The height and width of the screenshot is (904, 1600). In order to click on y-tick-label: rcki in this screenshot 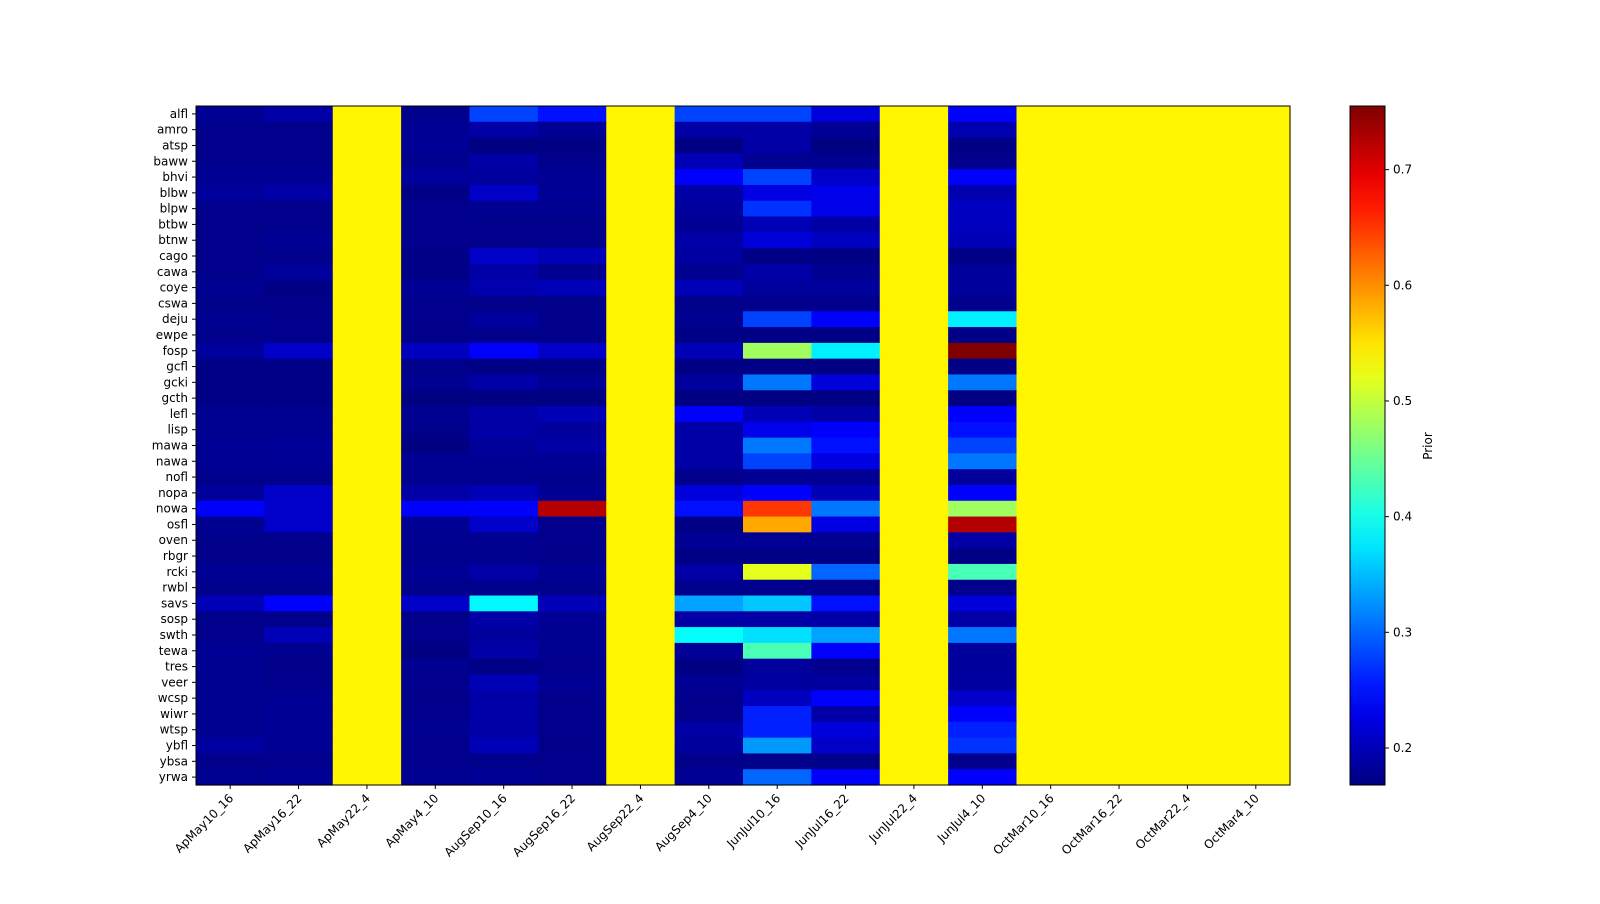, I will do `click(177, 572)`.